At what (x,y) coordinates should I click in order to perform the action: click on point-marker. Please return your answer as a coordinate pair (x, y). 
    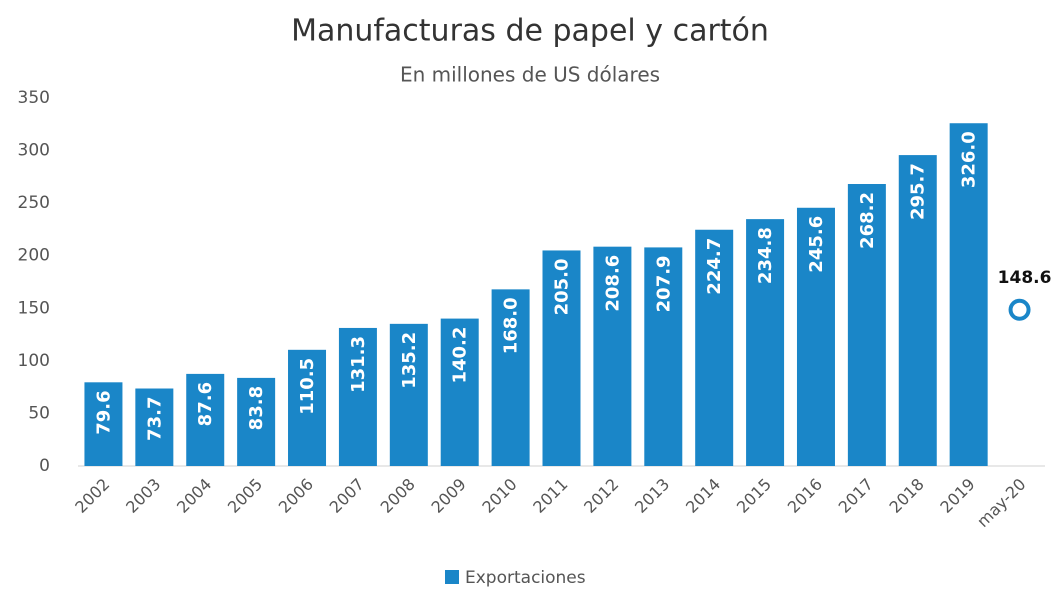
    Looking at the image, I should click on (1019, 309).